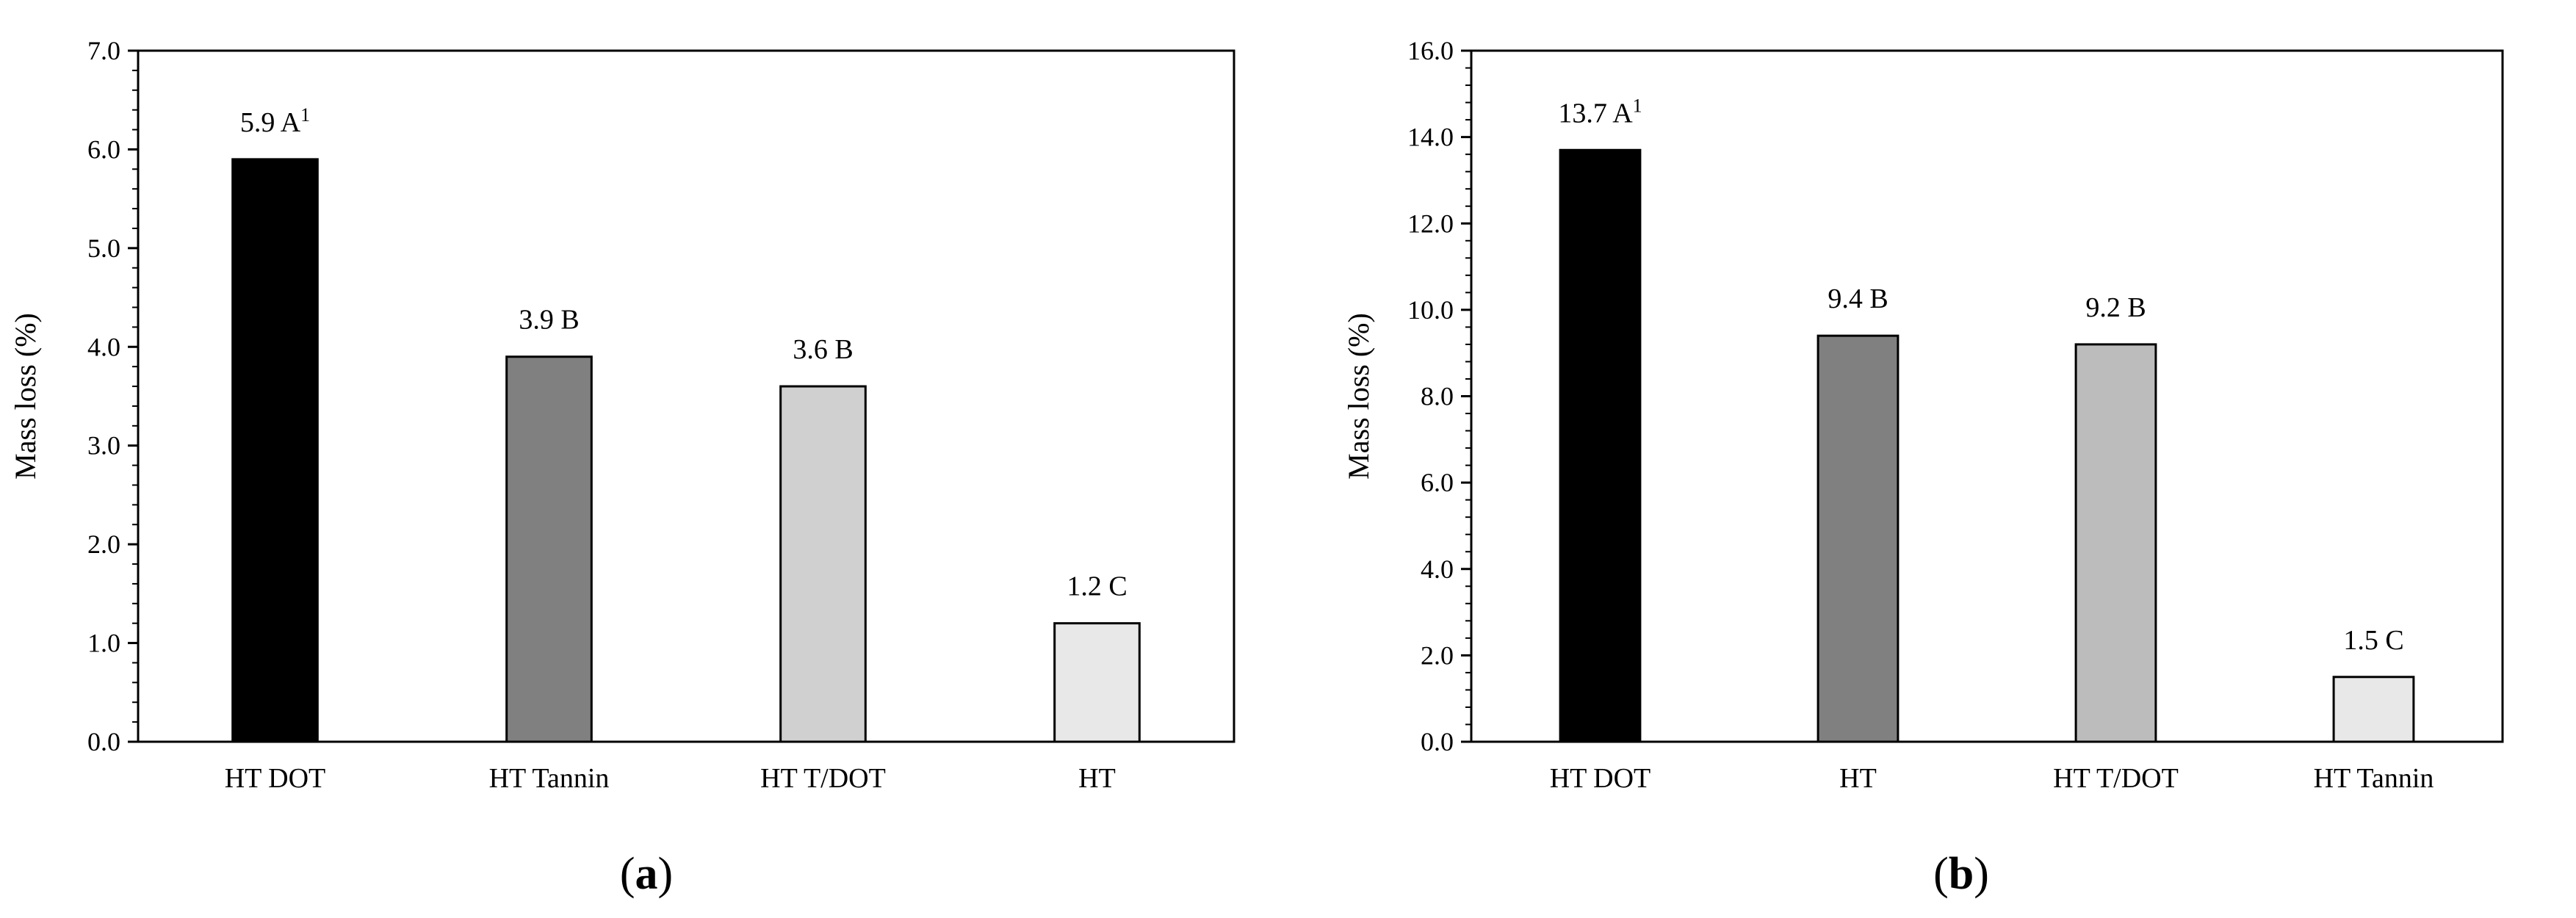  Describe the element at coordinates (2373, 640) in the screenshot. I see `data-label: 1.5 C` at that location.